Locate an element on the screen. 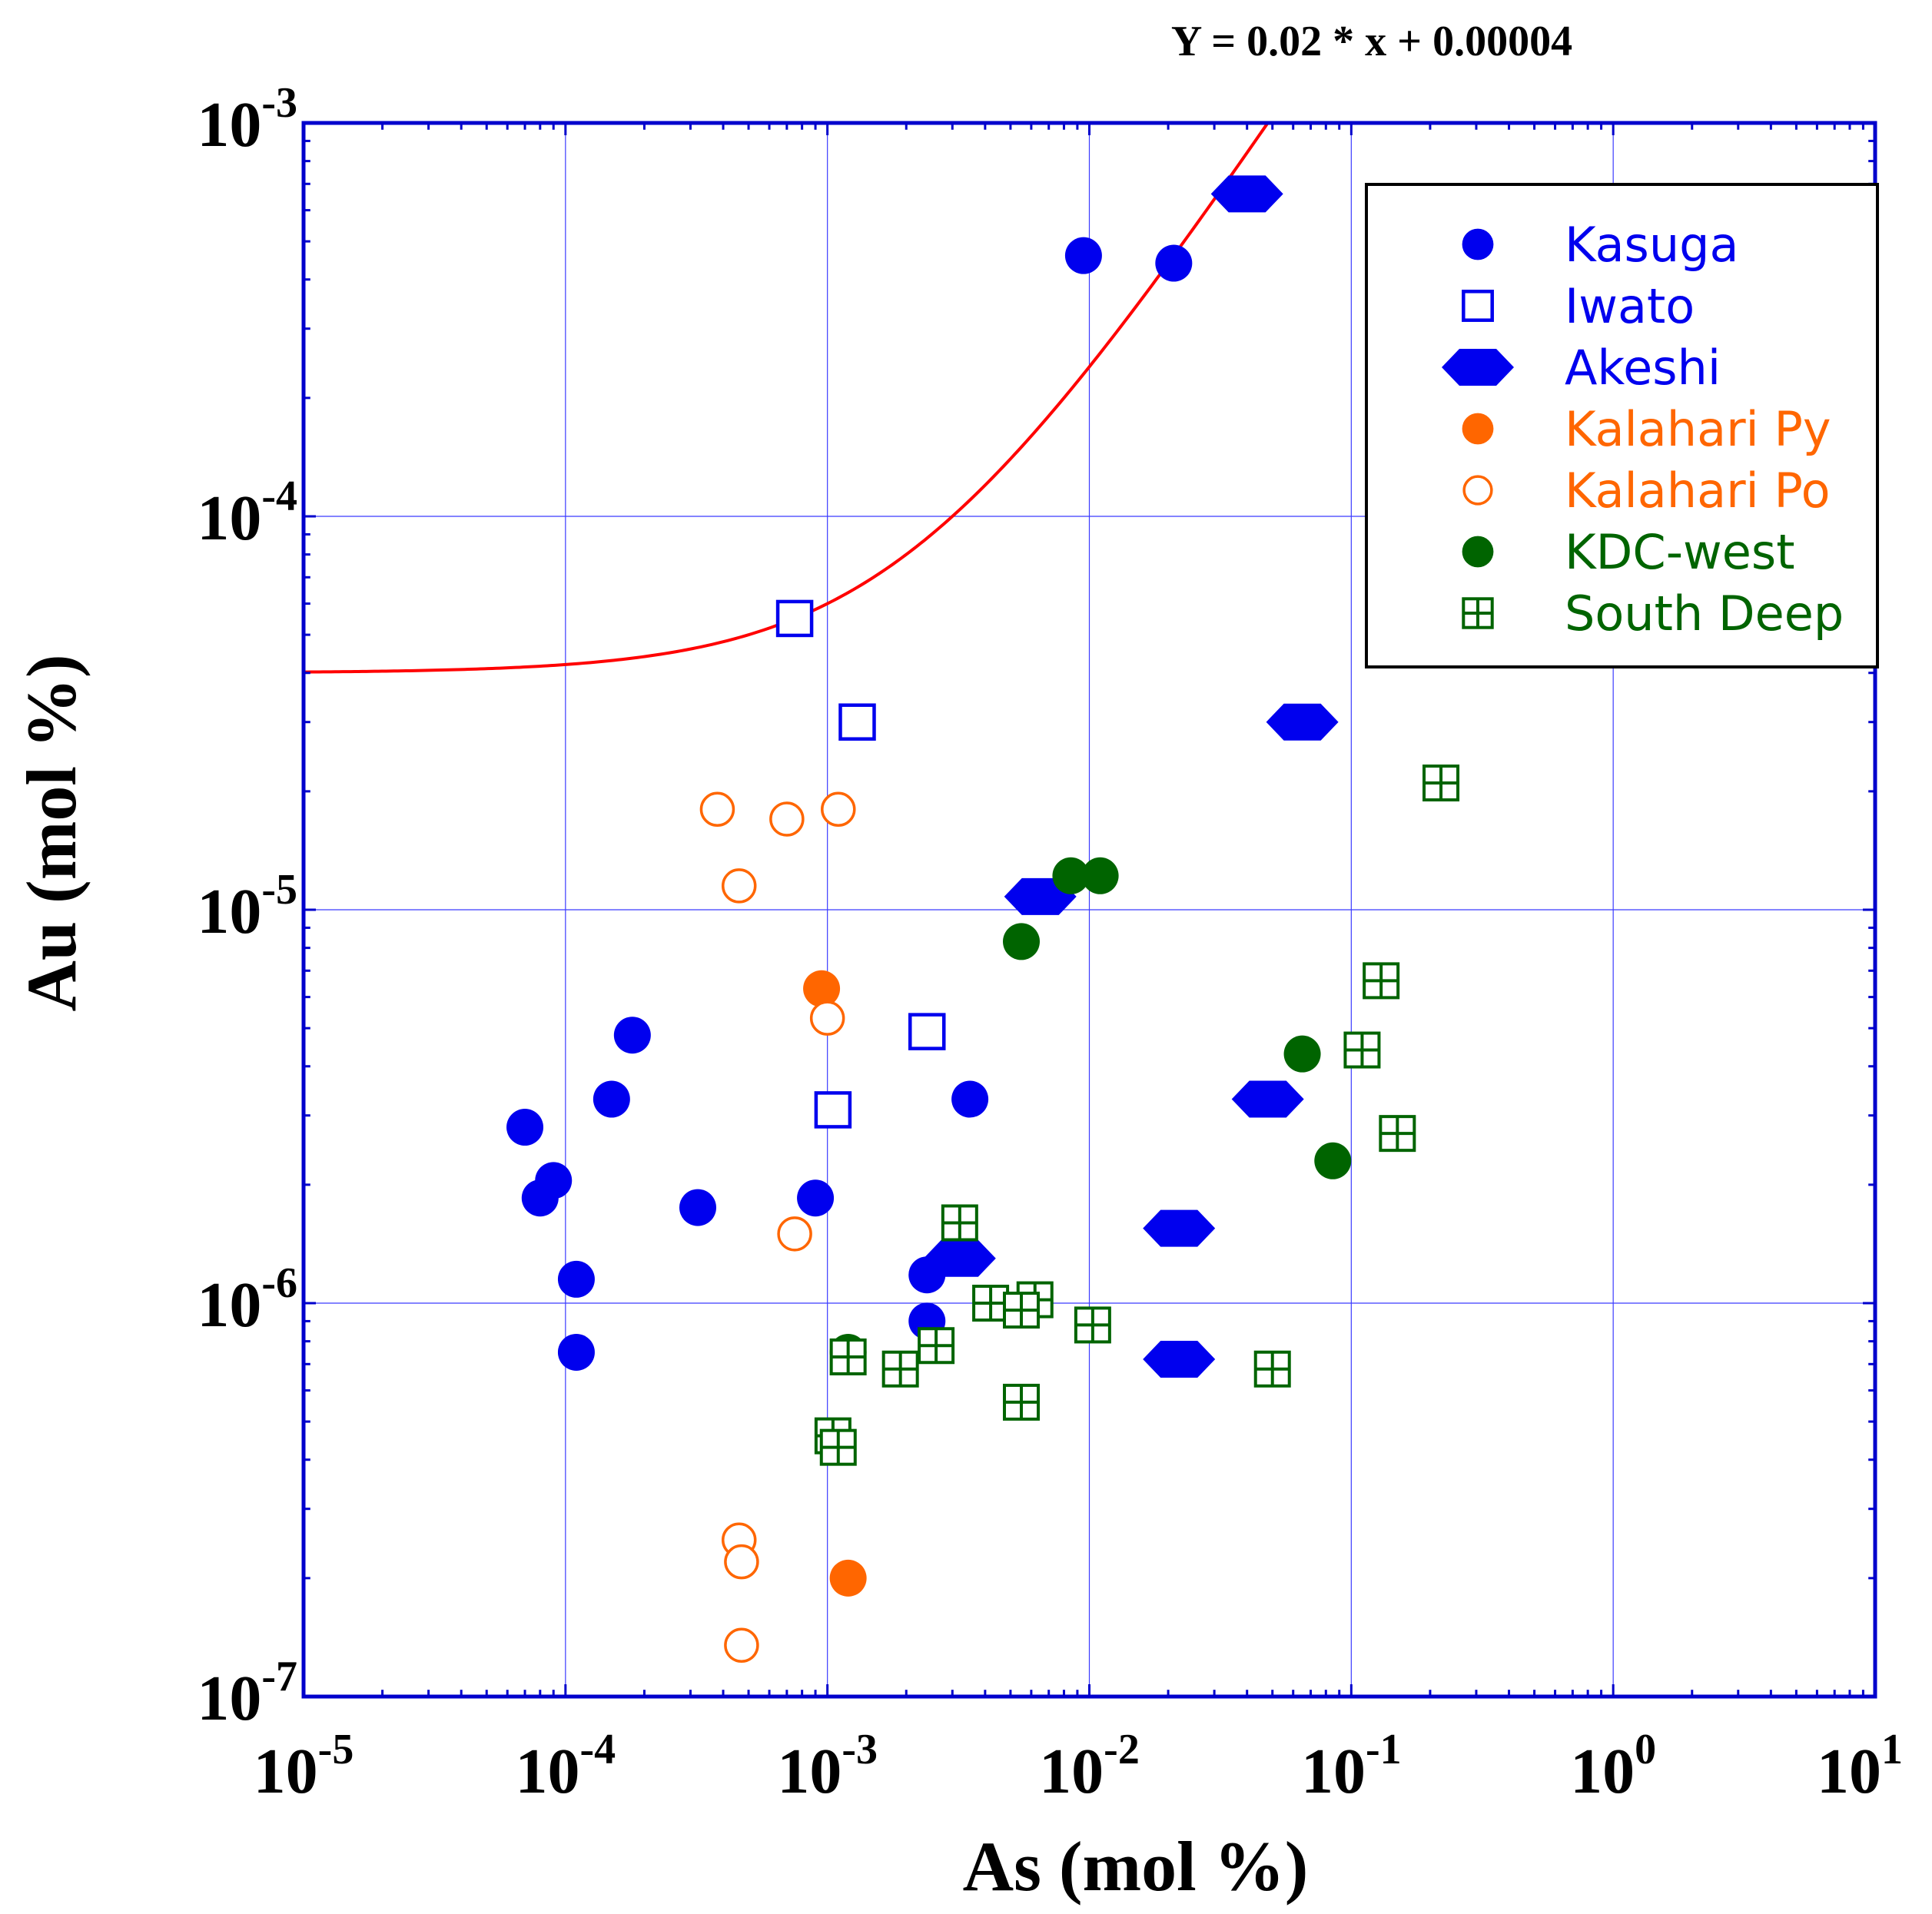 This screenshot has height=1914, width=1932. fit-line-layer is located at coordinates (787, 399).